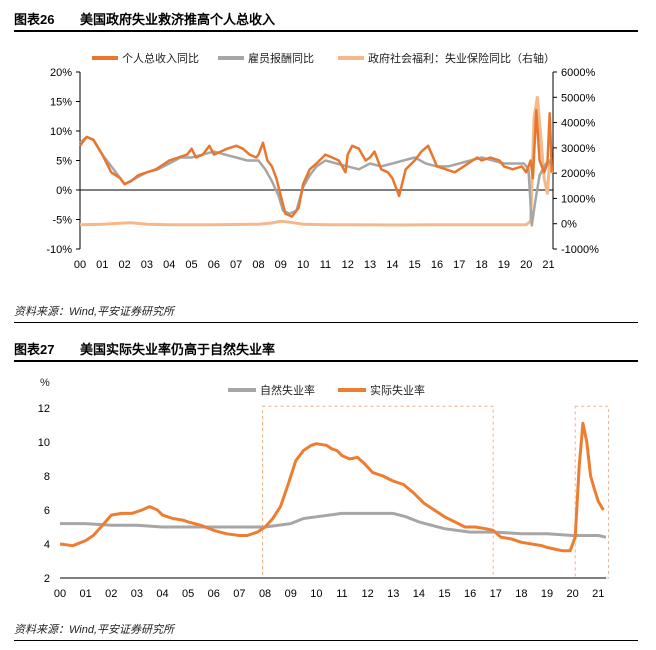  Describe the element at coordinates (47, 545) in the screenshot. I see `y-tick-label-1: 4` at that location.